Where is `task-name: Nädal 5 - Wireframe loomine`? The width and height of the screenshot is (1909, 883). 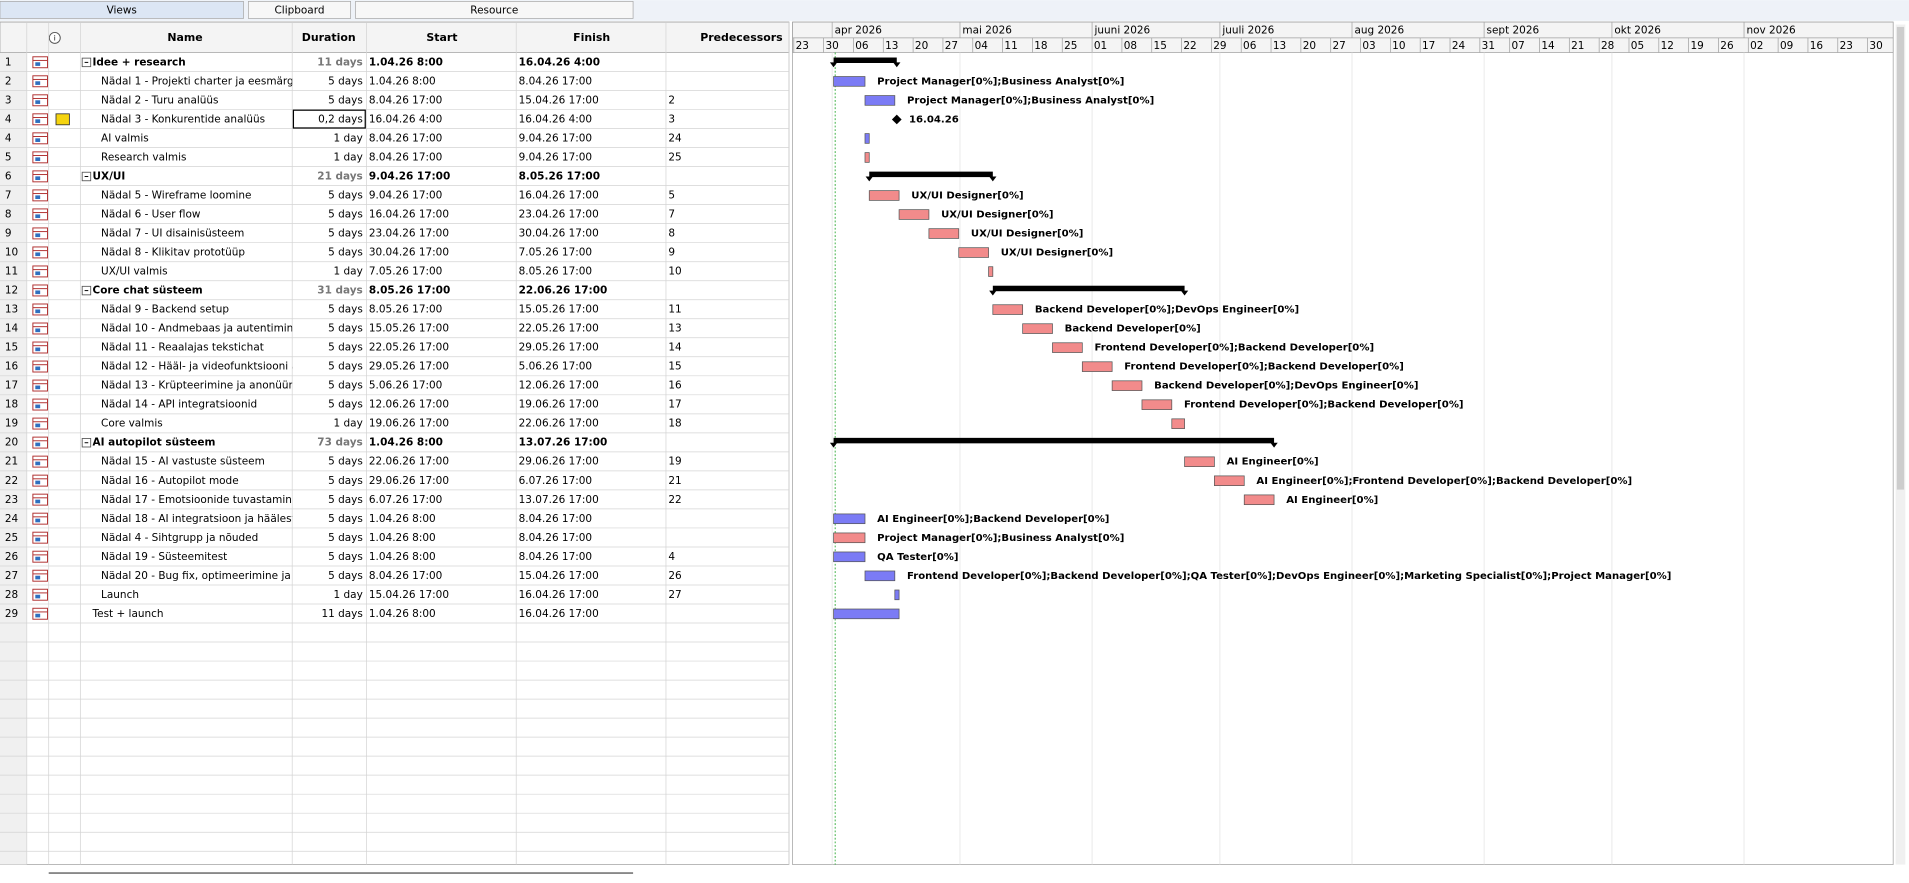
task-name: Nädal 5 - Wireframe loomine is located at coordinates (176, 196).